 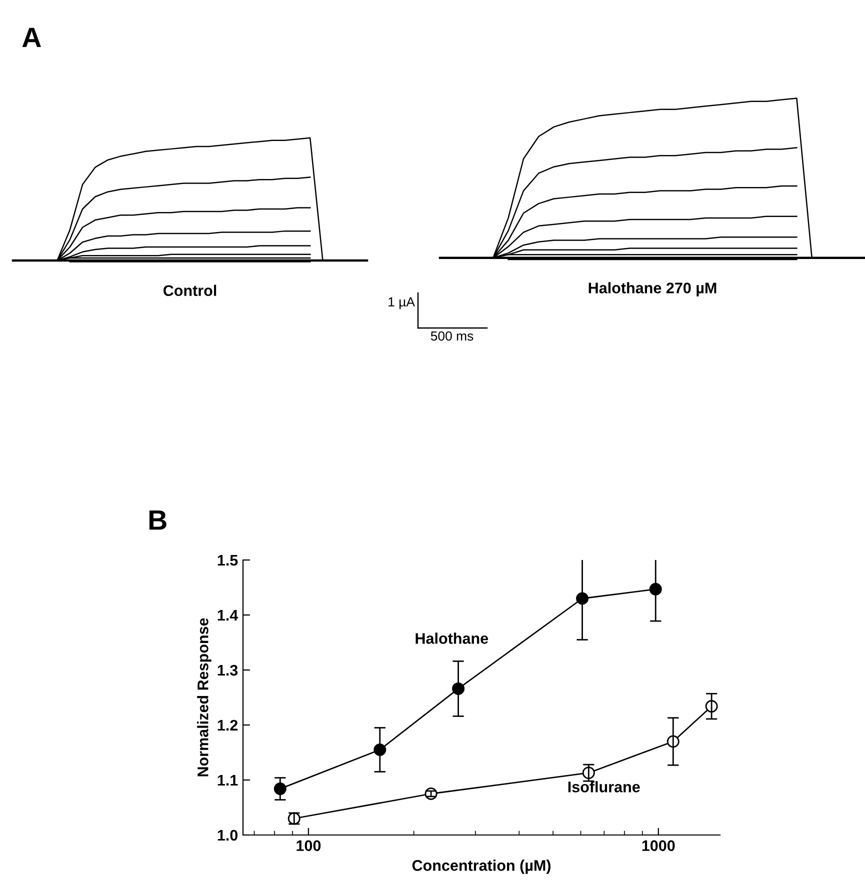 What do you see at coordinates (652, 289) in the screenshot?
I see `x-axis-title: Halothane 270 µM` at bounding box center [652, 289].